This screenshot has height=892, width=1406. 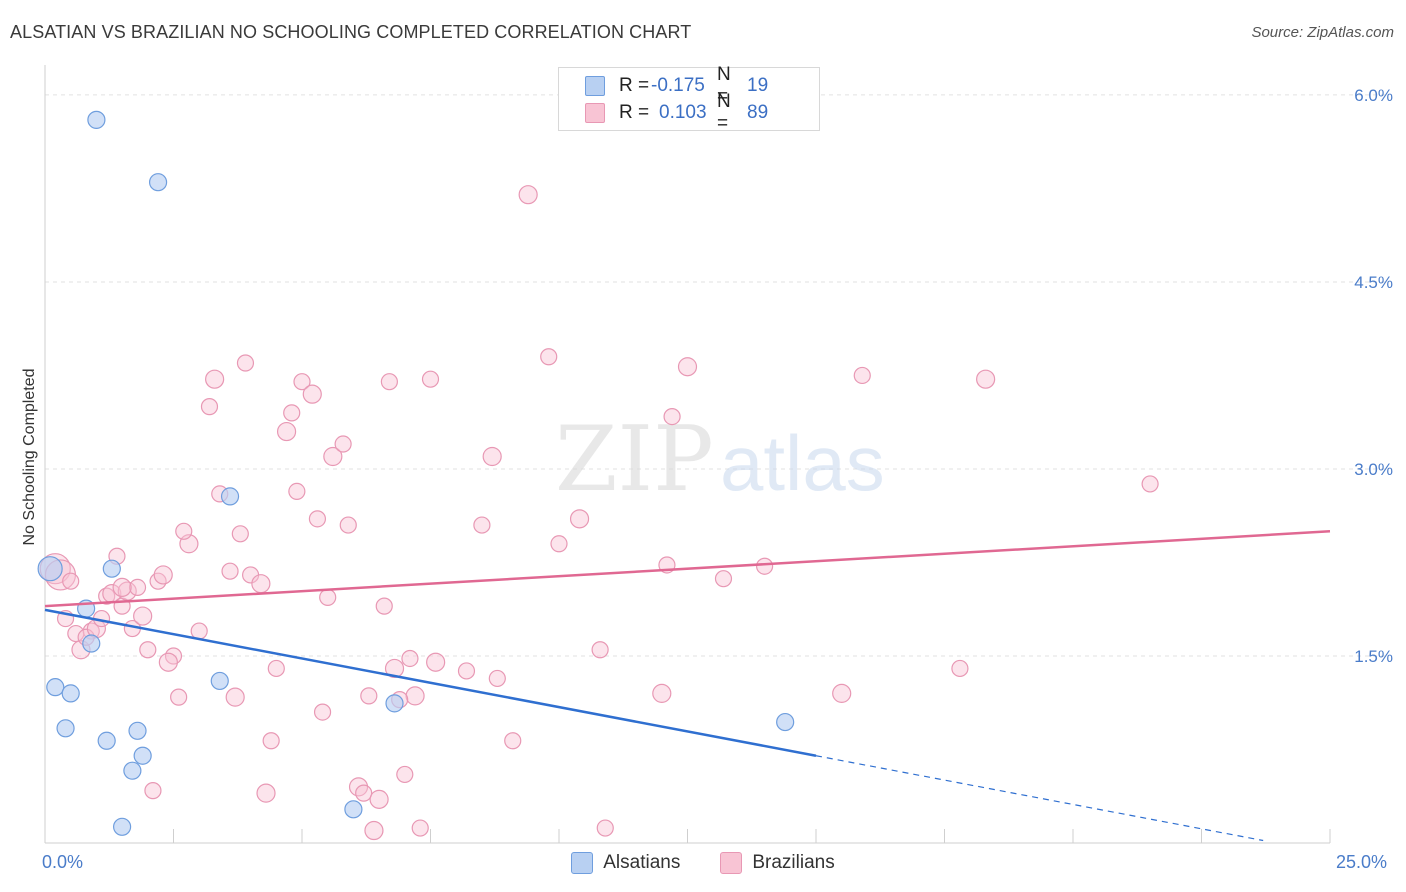 What do you see at coordinates (1039, 798) in the screenshot?
I see `alsatian-trend-extension` at bounding box center [1039, 798].